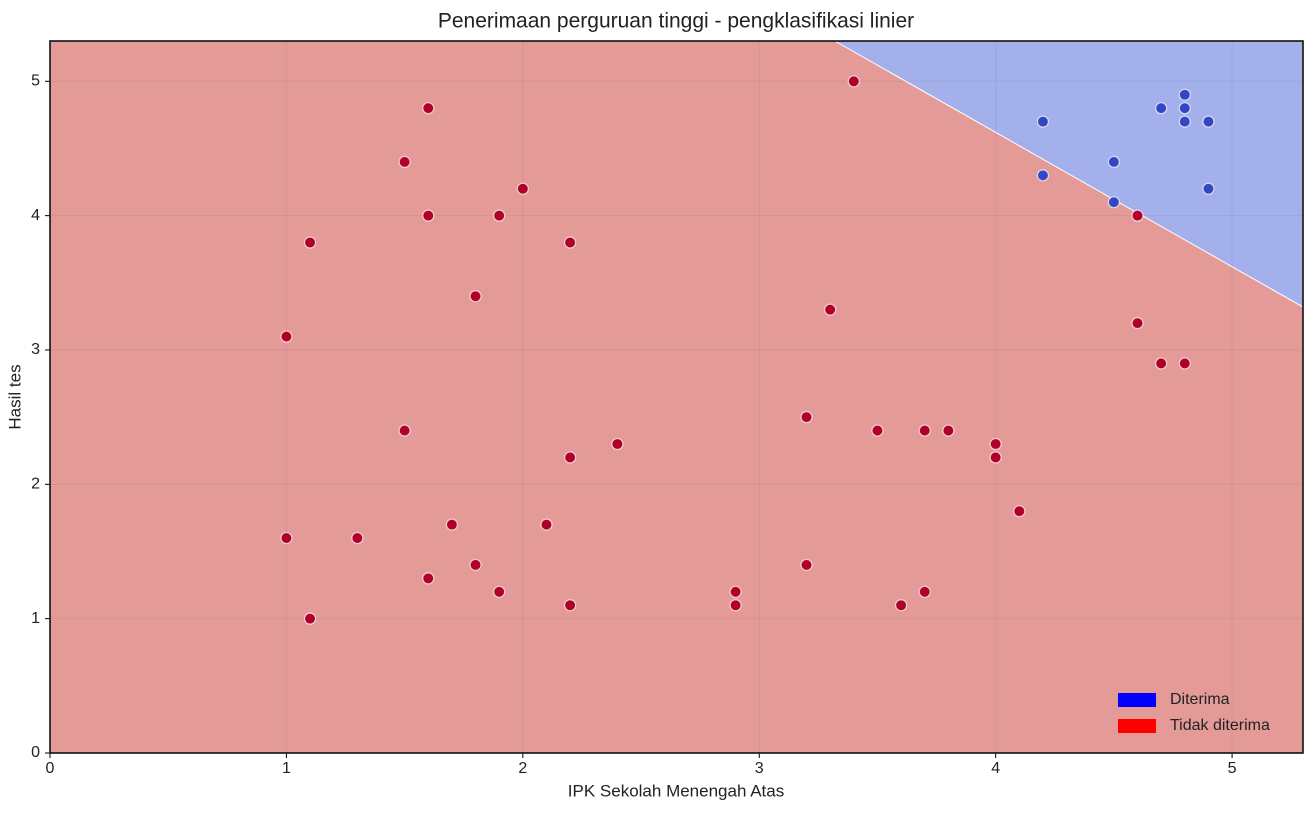 The image size is (1312, 816). I want to click on x-tick-label: 1, so click(286, 768).